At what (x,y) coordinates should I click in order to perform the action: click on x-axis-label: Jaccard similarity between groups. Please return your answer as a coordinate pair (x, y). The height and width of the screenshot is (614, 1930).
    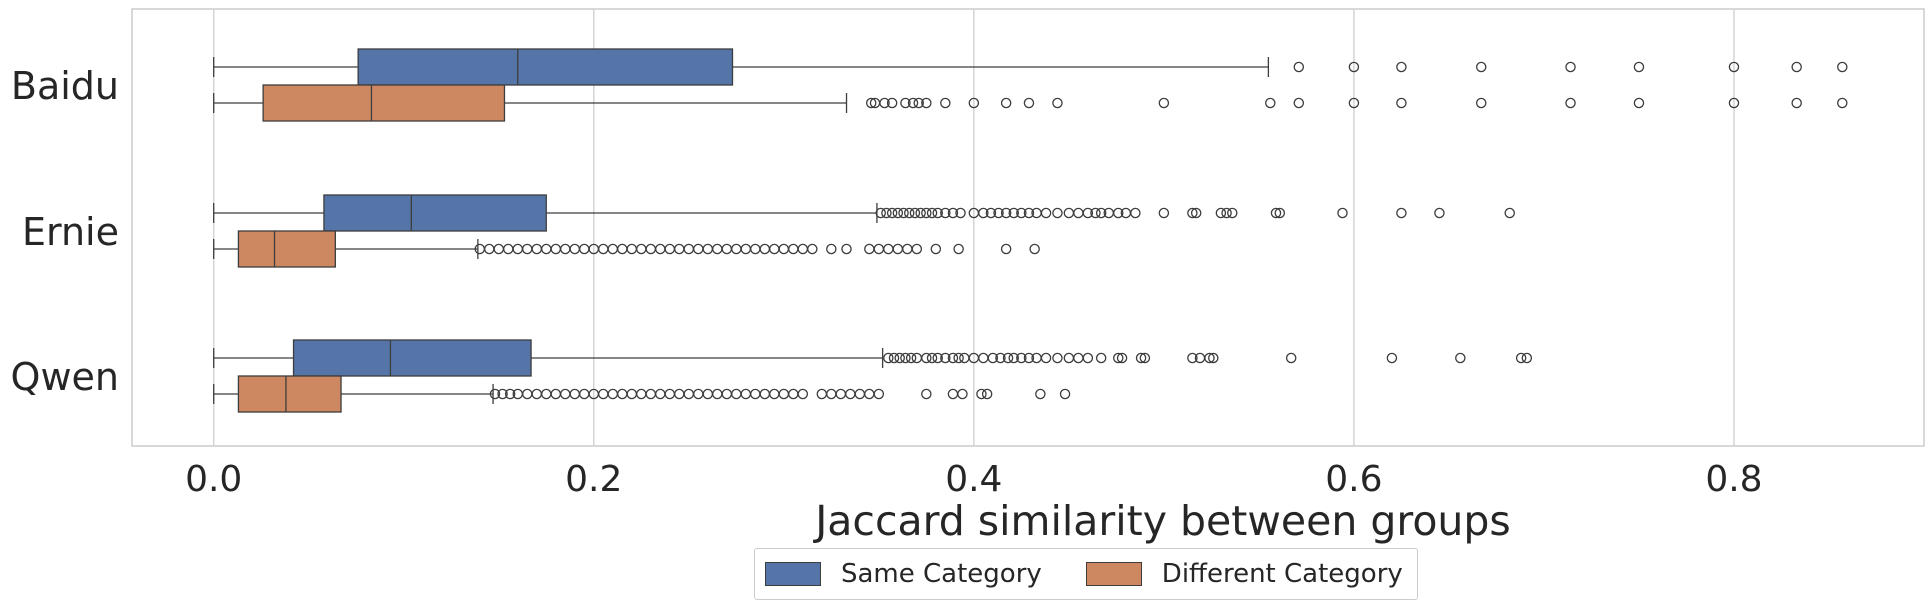
    Looking at the image, I should click on (1161, 521).